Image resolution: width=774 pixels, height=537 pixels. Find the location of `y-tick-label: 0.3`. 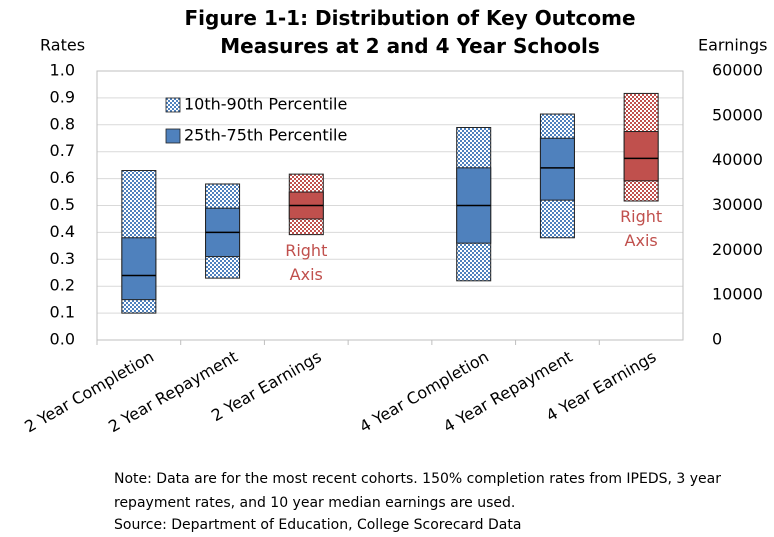

y-tick-label: 0.3 is located at coordinates (62, 258).